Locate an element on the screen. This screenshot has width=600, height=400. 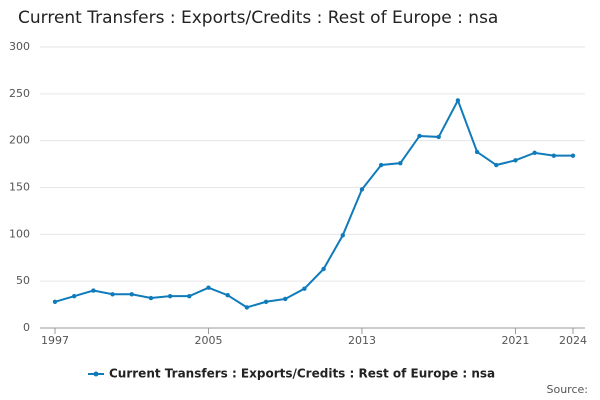
y-tick-label: 300 is located at coordinates (19, 46).